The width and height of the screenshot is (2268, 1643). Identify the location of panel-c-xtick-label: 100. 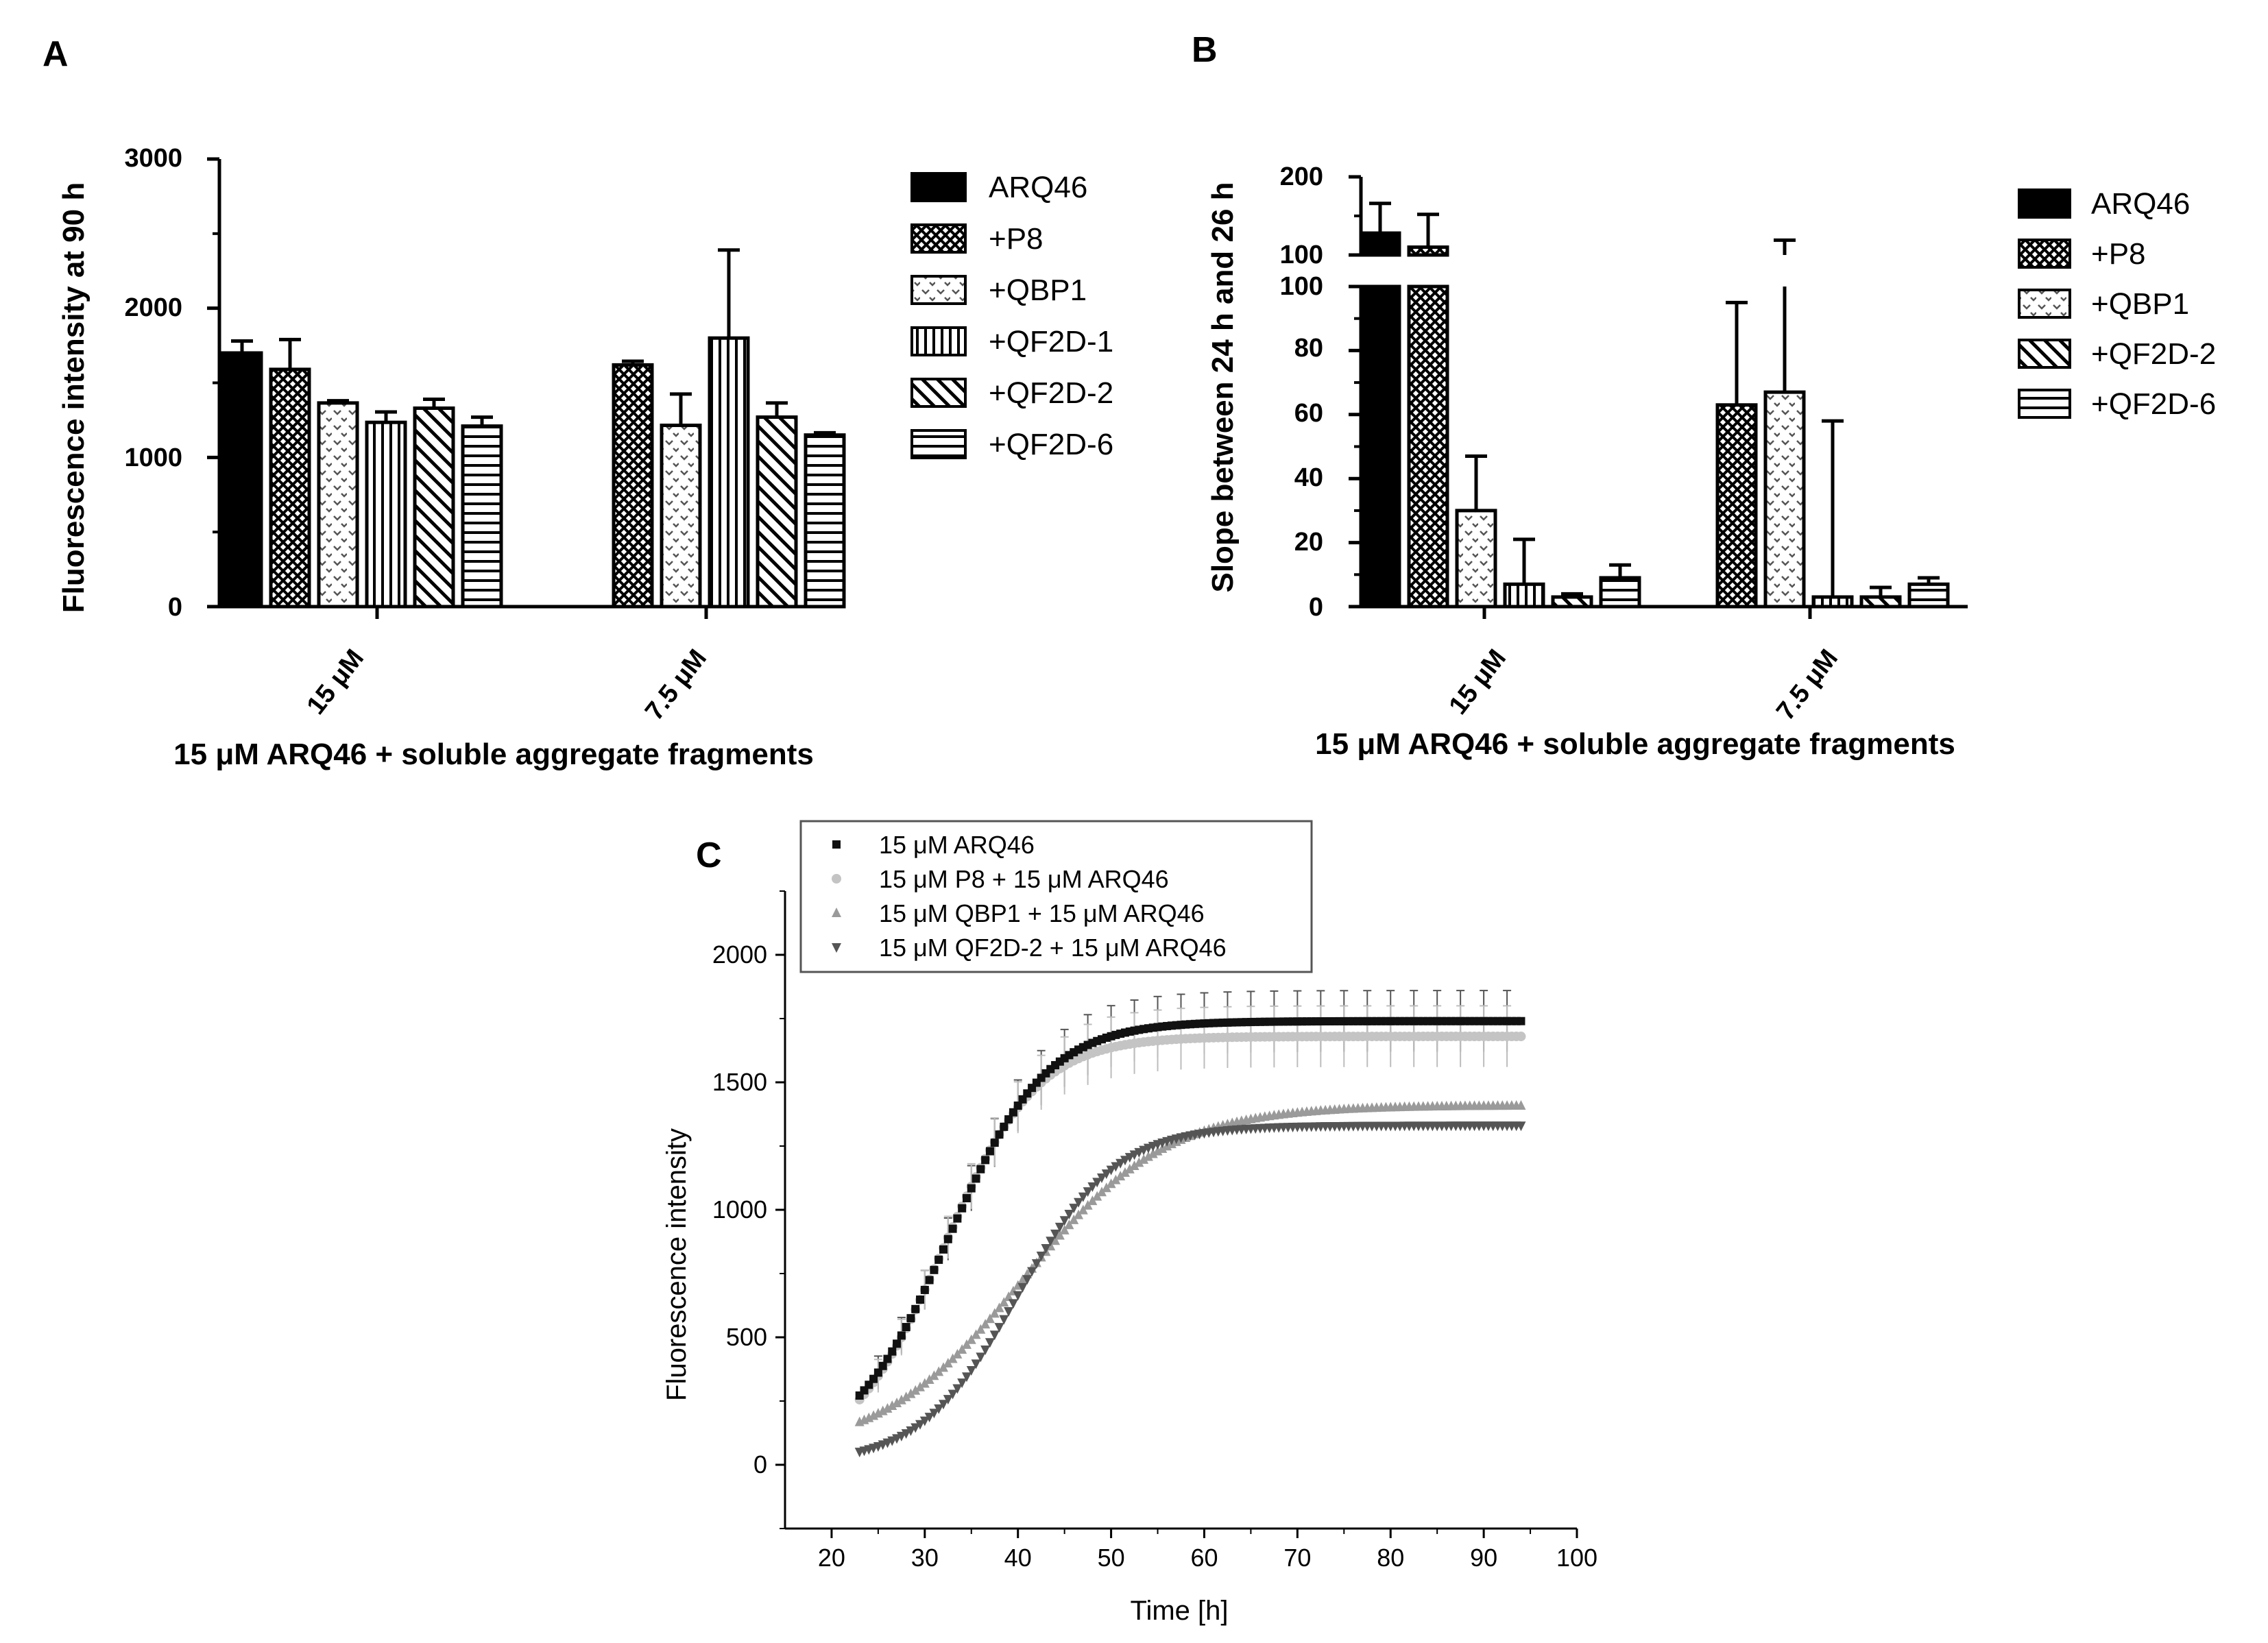
(1576, 1558).